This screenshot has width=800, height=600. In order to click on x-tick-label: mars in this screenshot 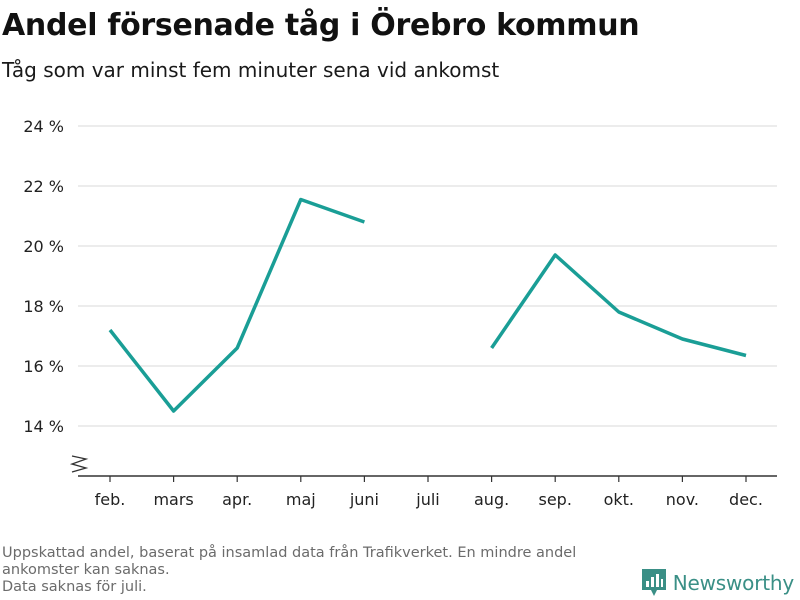, I will do `click(173, 499)`.